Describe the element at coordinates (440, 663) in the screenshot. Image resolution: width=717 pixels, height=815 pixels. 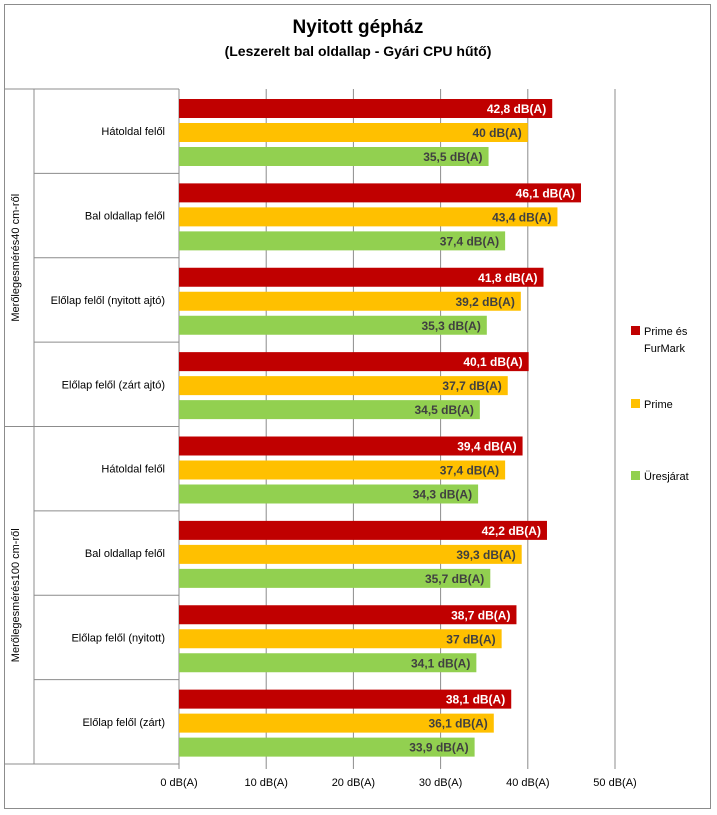
I see `data-label: 34,1 dB(A)` at that location.